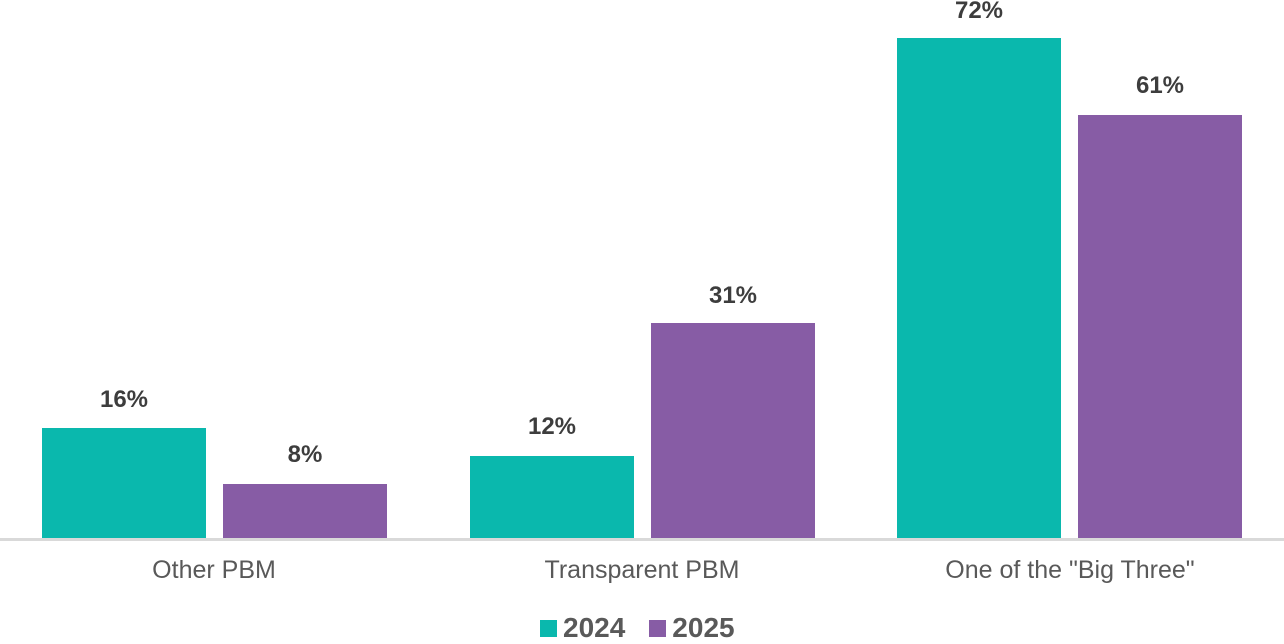  I want to click on legend-item-2025: 2025, so click(692, 628).